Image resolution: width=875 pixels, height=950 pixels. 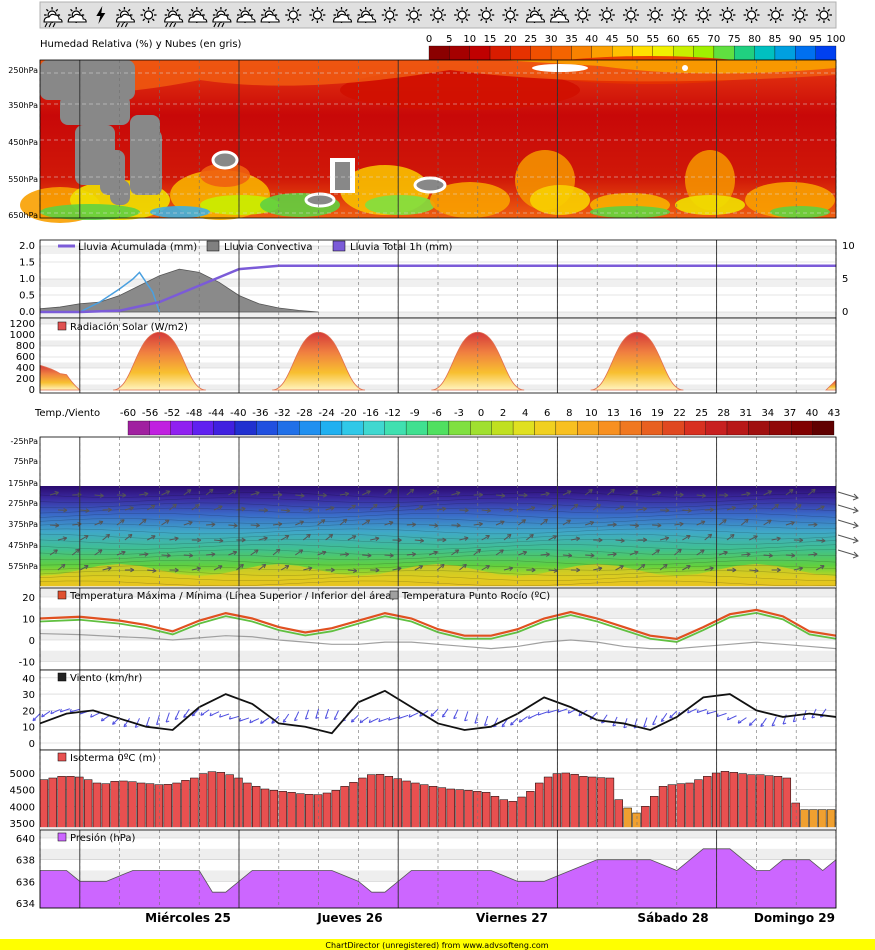 What do you see at coordinates (317, 15) in the screenshot?
I see `sun-disc` at bounding box center [317, 15].